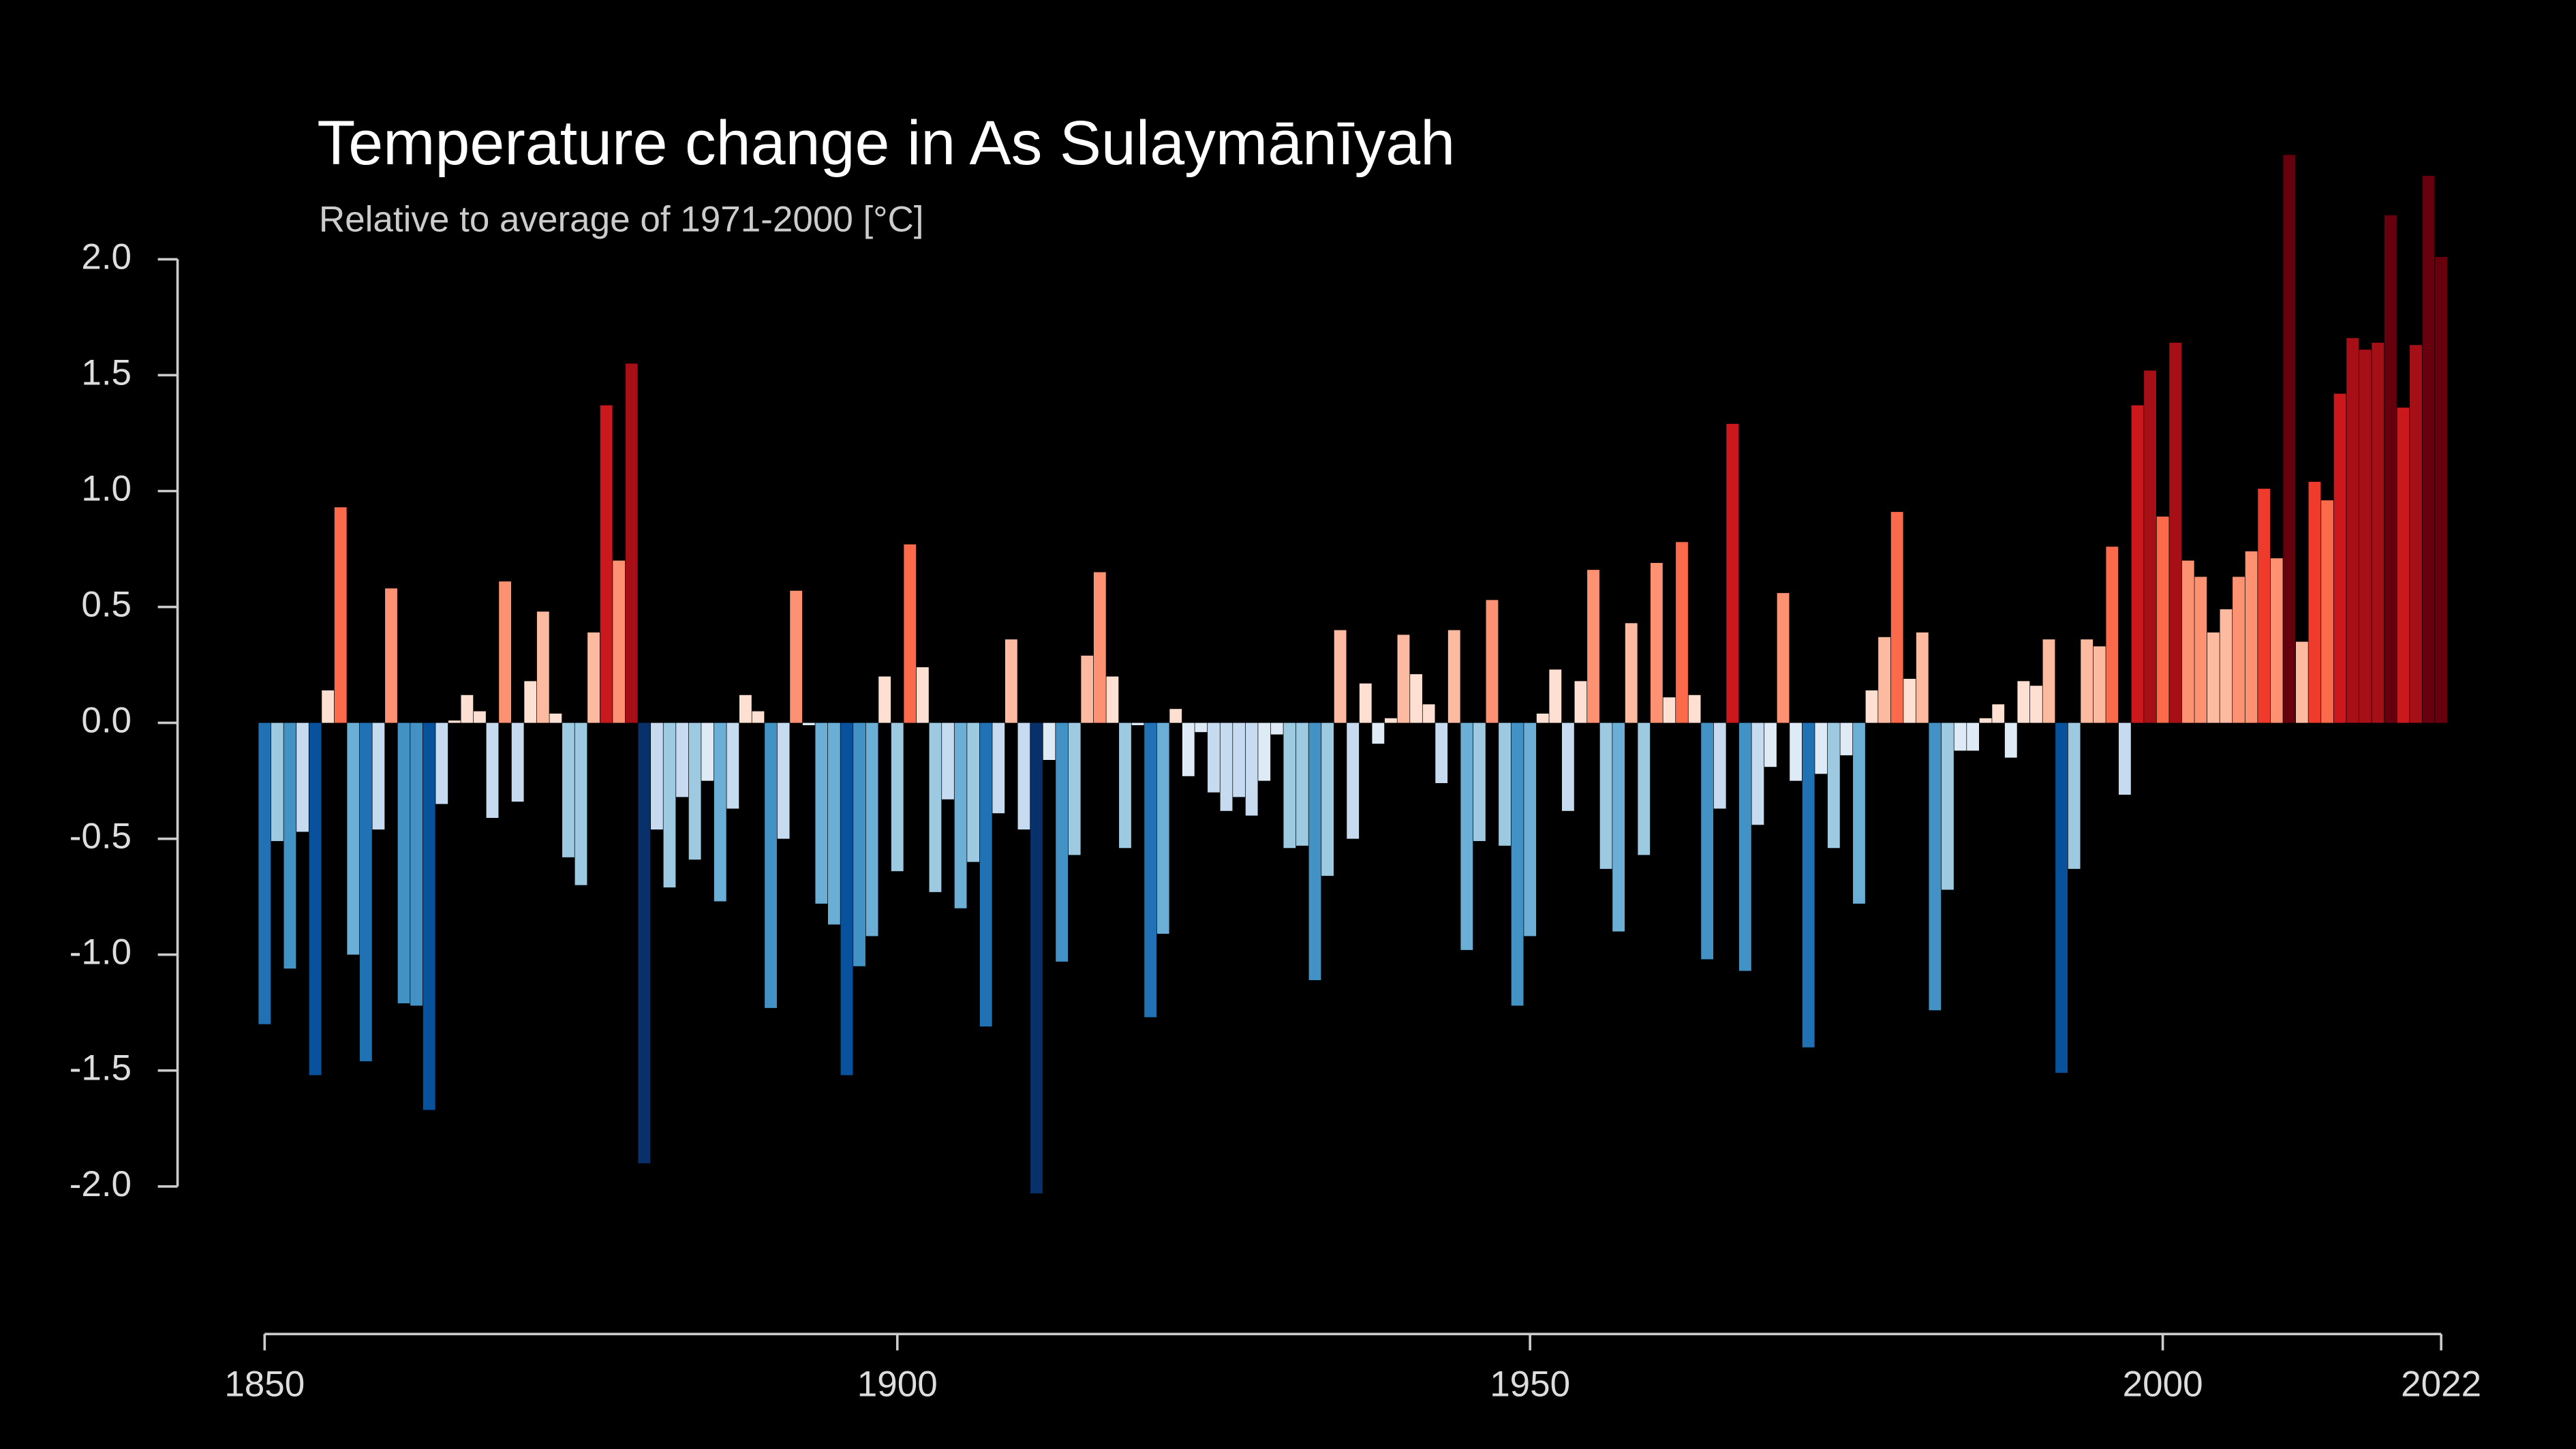 The image size is (2576, 1449). Describe the element at coordinates (1530, 1384) in the screenshot. I see `x-tick-label: 1950` at that location.